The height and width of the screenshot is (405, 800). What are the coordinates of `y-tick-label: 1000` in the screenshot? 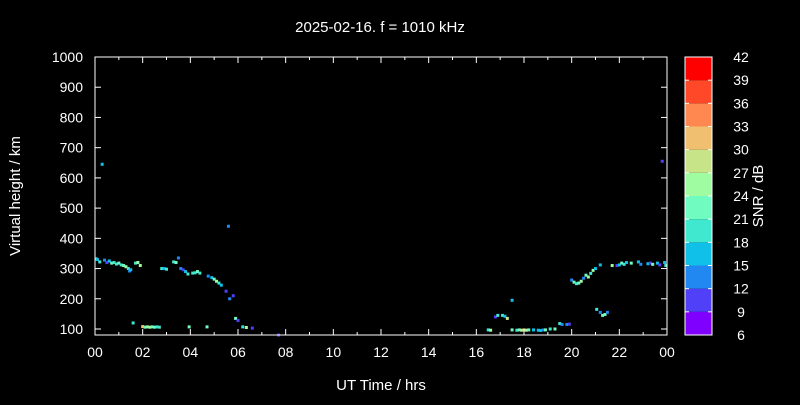 It's located at (67, 57).